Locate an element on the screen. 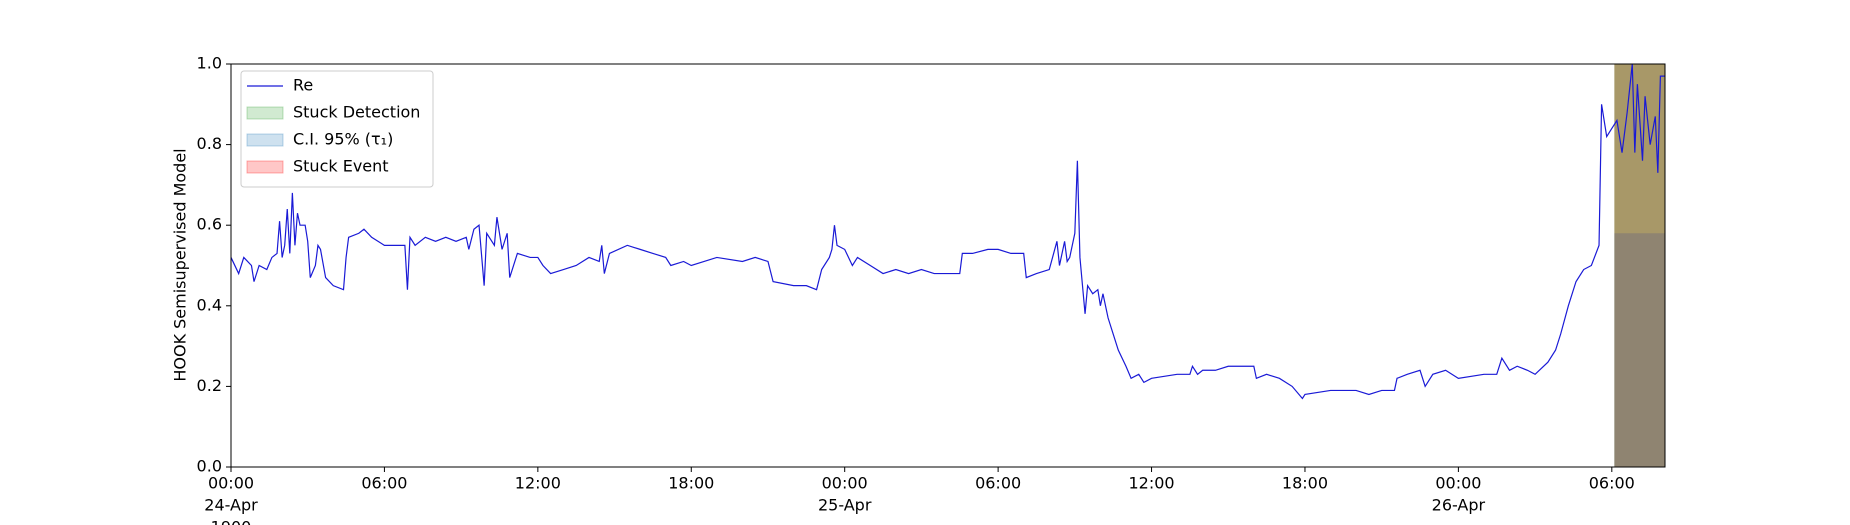  x-date-label: 25-Apr is located at coordinates (845, 505).